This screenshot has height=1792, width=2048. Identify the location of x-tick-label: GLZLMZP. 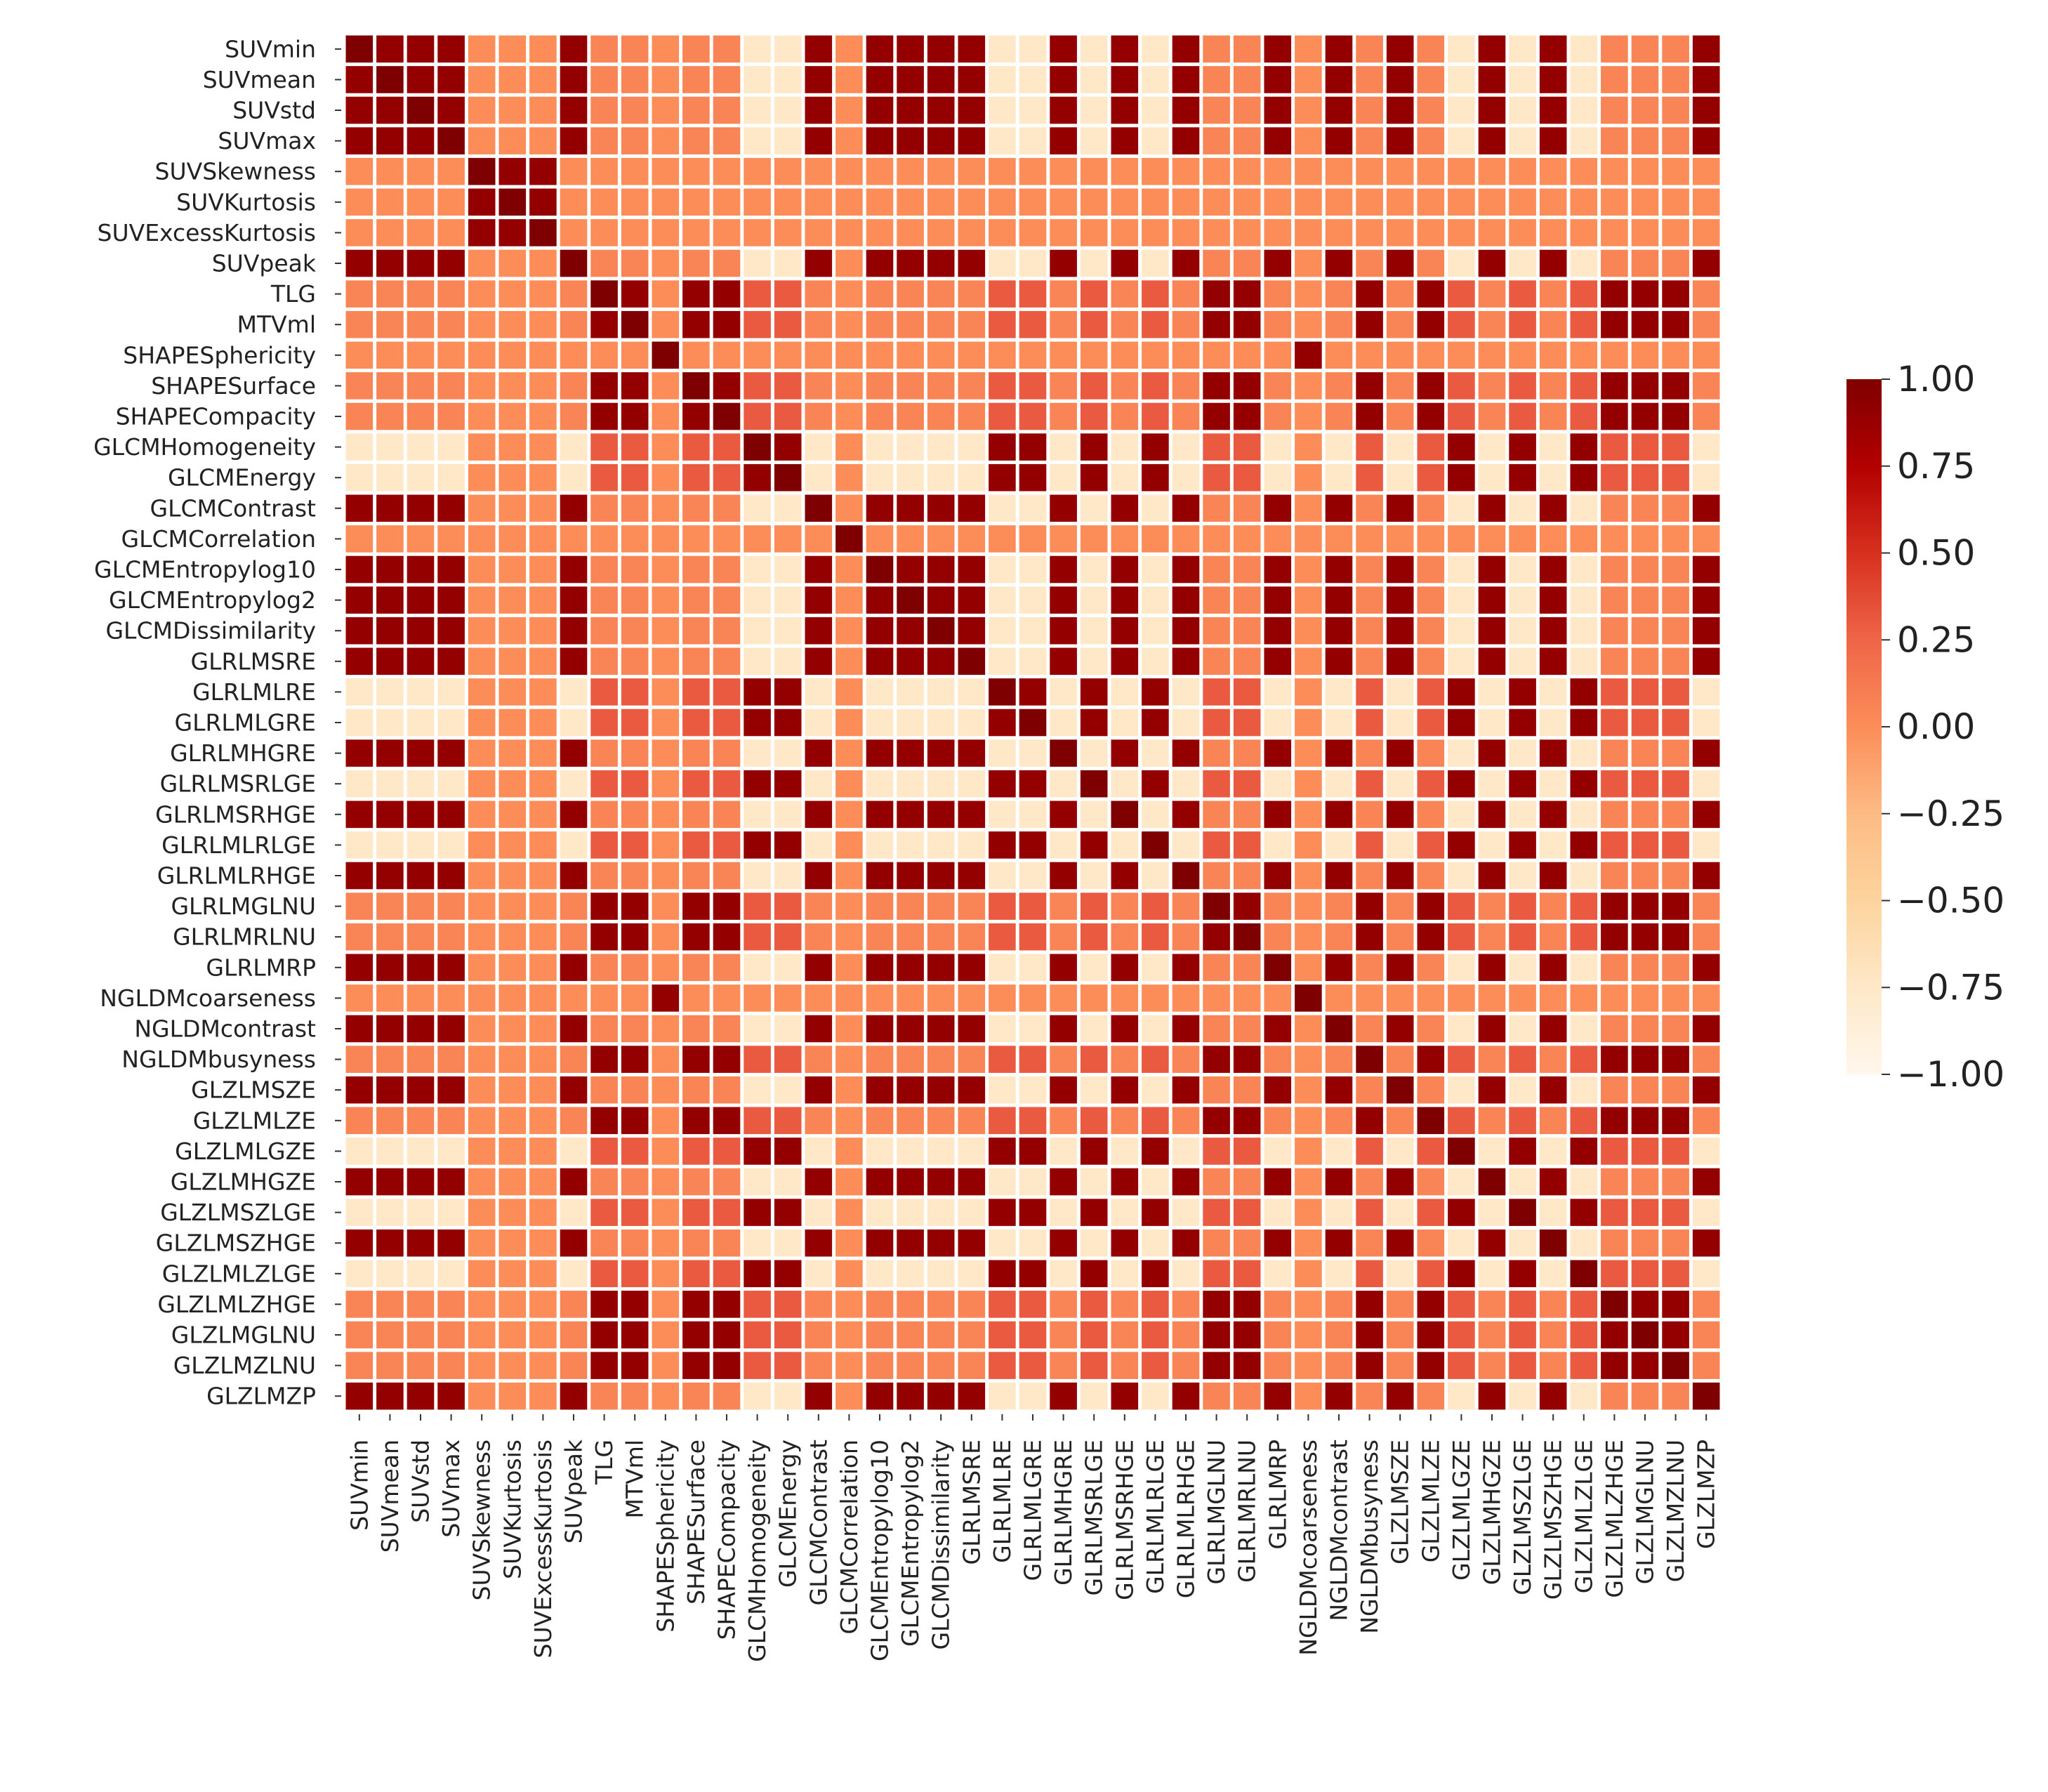
(1706, 1494).